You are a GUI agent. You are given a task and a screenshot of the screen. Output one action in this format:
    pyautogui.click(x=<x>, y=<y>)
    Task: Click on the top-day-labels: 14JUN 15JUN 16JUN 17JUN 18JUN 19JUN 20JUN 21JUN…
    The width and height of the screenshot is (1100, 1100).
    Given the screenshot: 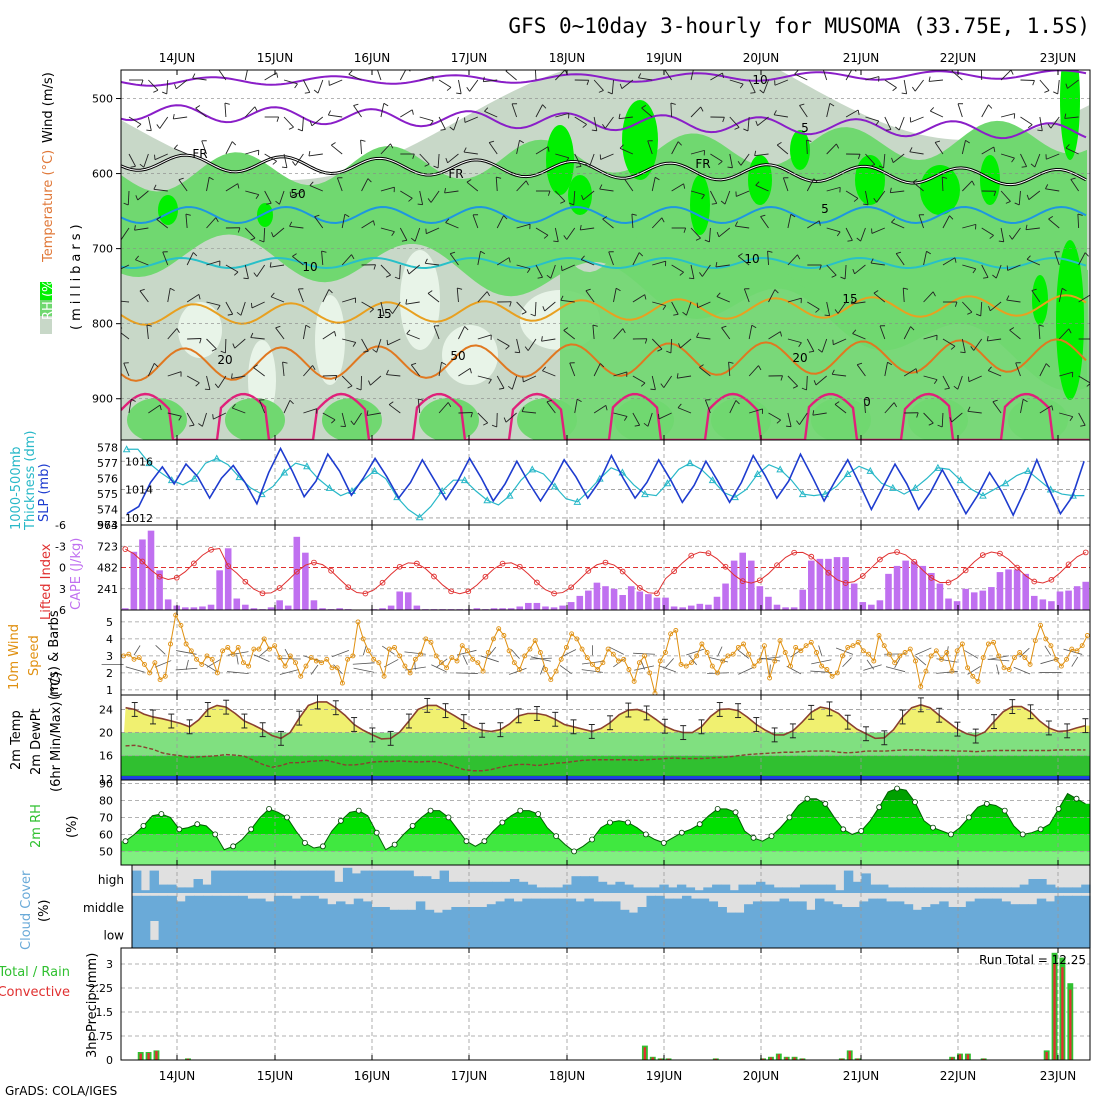 What is the action you would take?
    pyautogui.click(x=618, y=58)
    